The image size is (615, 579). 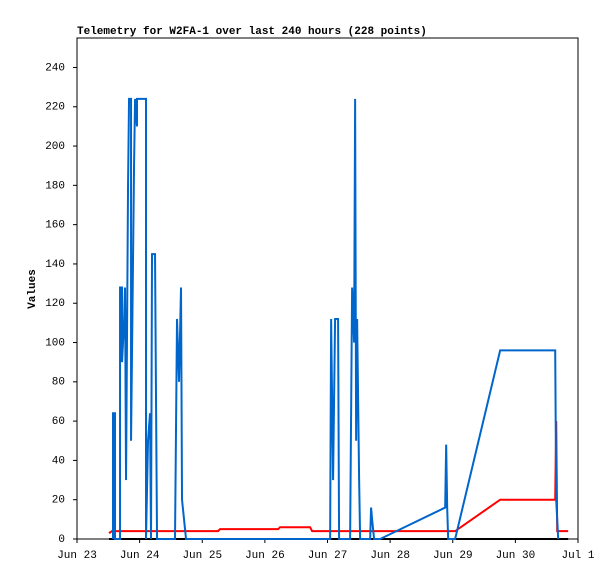 What do you see at coordinates (55, 226) in the screenshot?
I see `y-tick-label: 160` at bounding box center [55, 226].